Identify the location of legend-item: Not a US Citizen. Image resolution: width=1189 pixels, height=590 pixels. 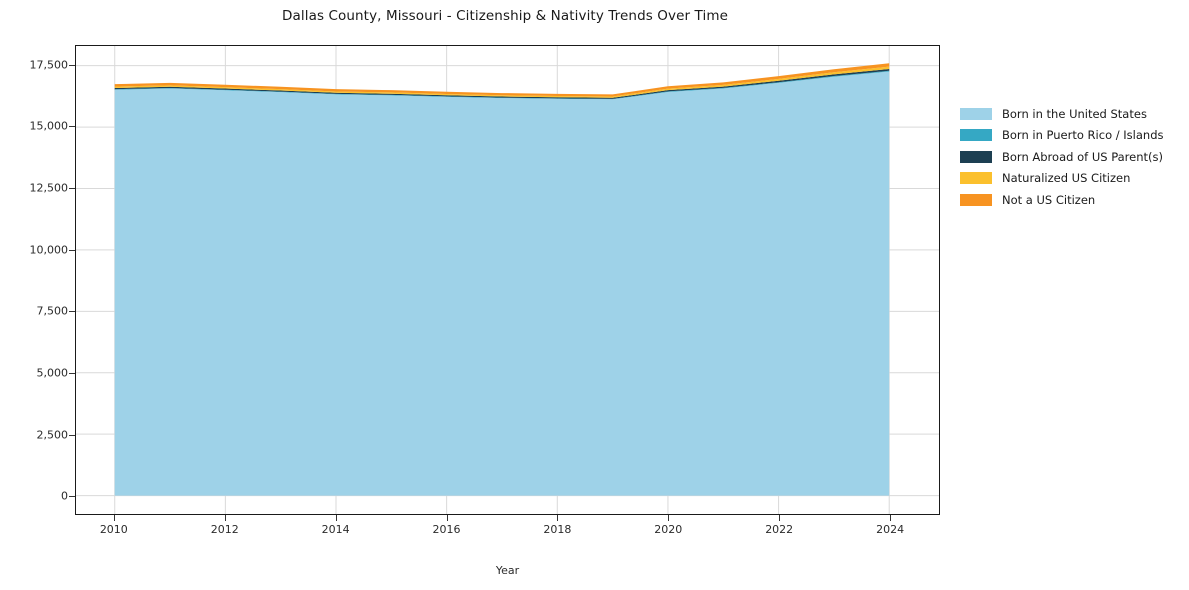
(1062, 200).